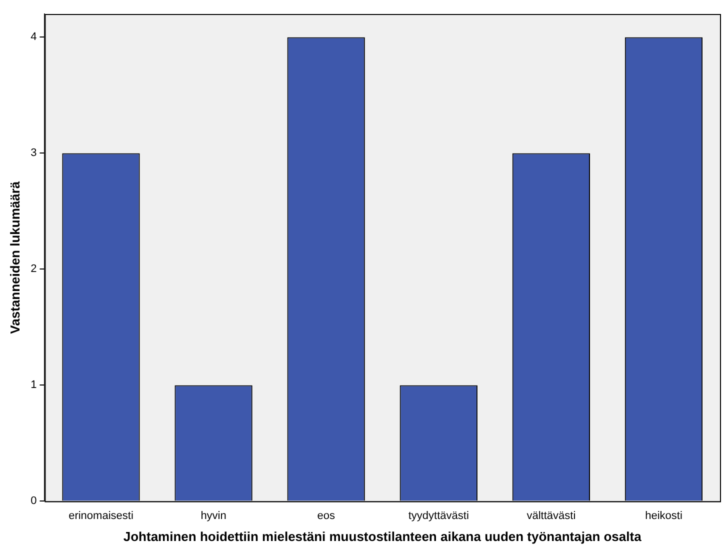 The width and height of the screenshot is (726, 553). I want to click on y-tick-label: 3, so click(33, 153).